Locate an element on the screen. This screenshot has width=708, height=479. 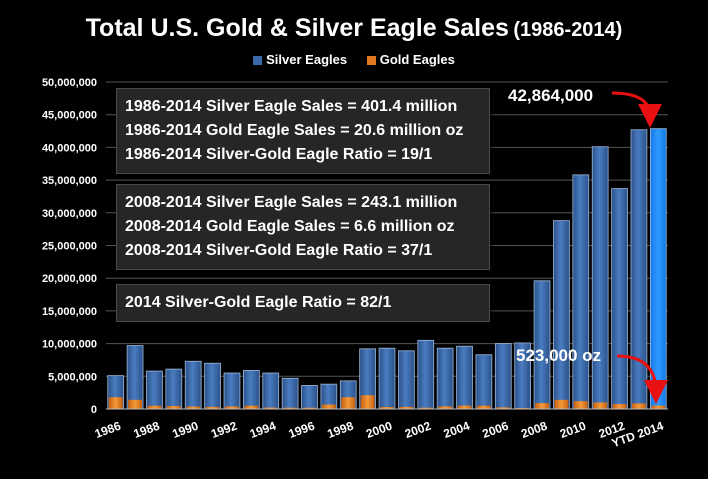
gold-bar-1997 is located at coordinates (328, 406).